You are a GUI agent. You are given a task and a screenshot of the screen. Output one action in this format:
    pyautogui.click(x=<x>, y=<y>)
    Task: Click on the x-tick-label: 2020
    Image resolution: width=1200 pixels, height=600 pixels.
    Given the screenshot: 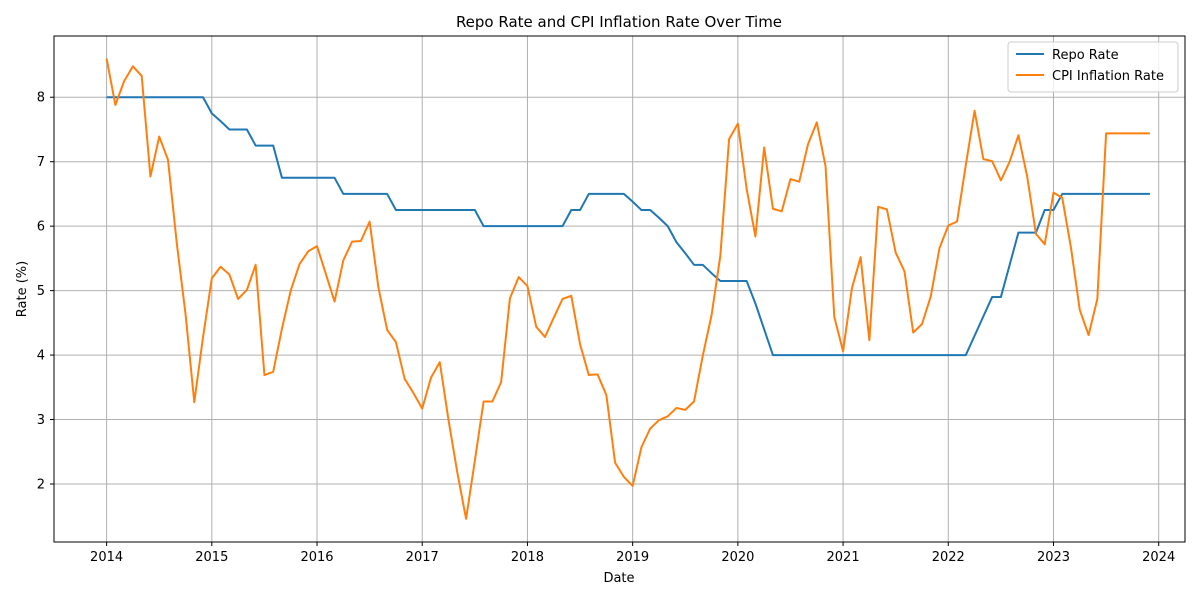 What is the action you would take?
    pyautogui.click(x=737, y=557)
    